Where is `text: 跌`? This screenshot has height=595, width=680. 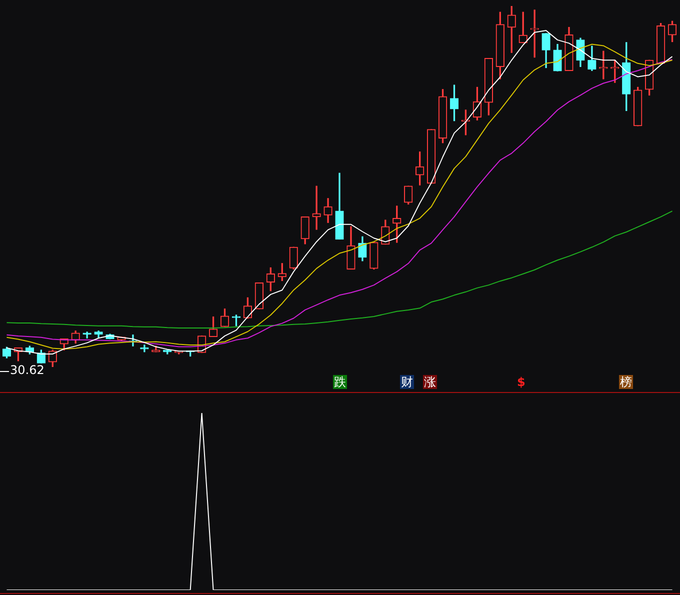
text: 跌 is located at coordinates (340, 382).